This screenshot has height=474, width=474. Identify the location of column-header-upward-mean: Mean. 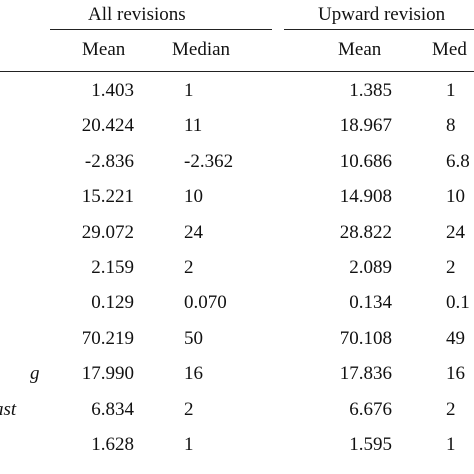
(360, 49).